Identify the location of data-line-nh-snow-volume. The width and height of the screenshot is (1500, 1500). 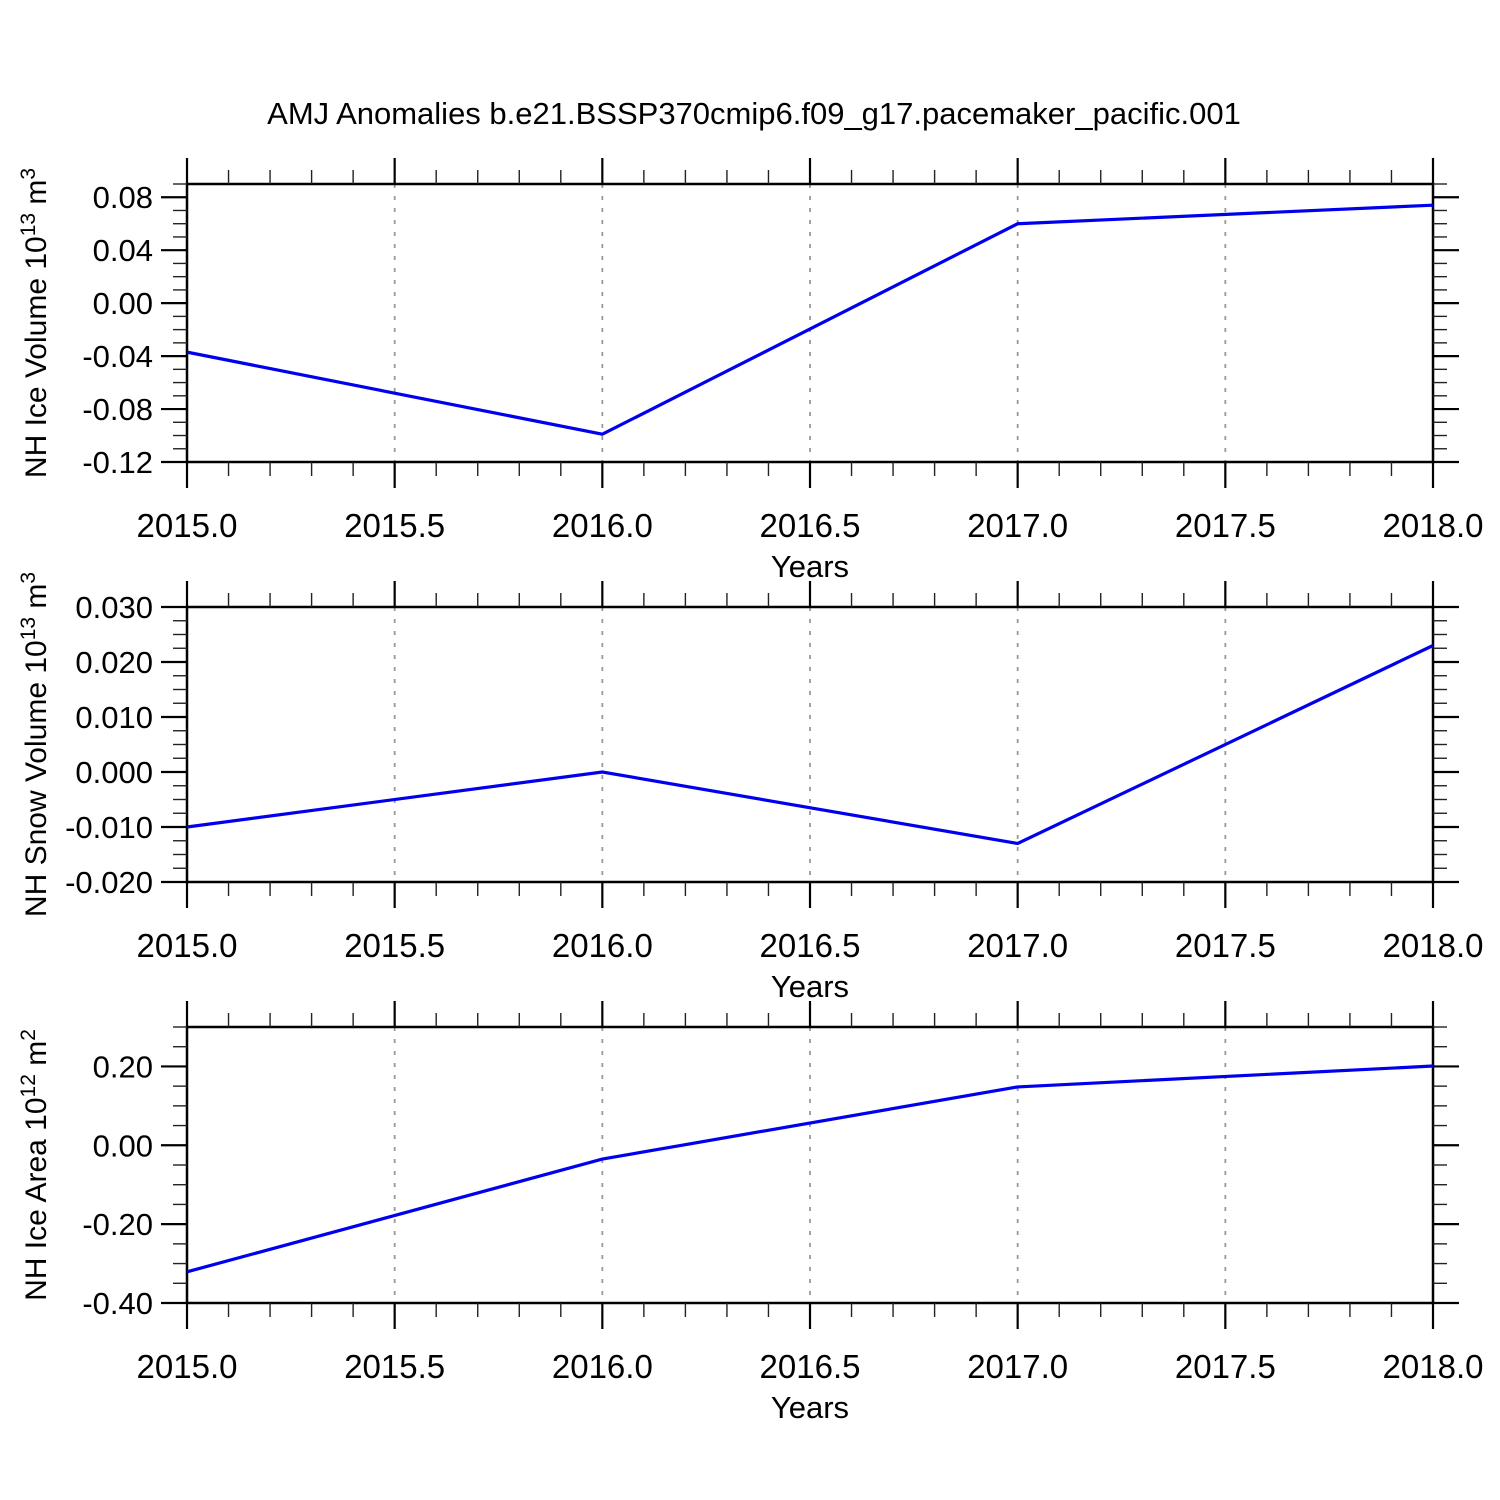
(810, 745).